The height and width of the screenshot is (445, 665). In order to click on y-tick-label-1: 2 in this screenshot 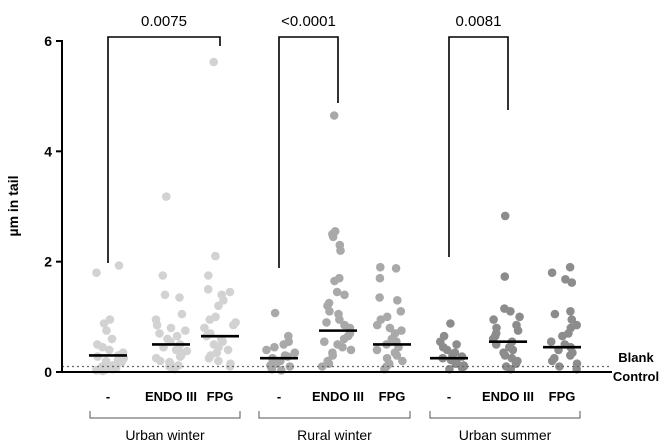, I will do `click(48, 262)`.